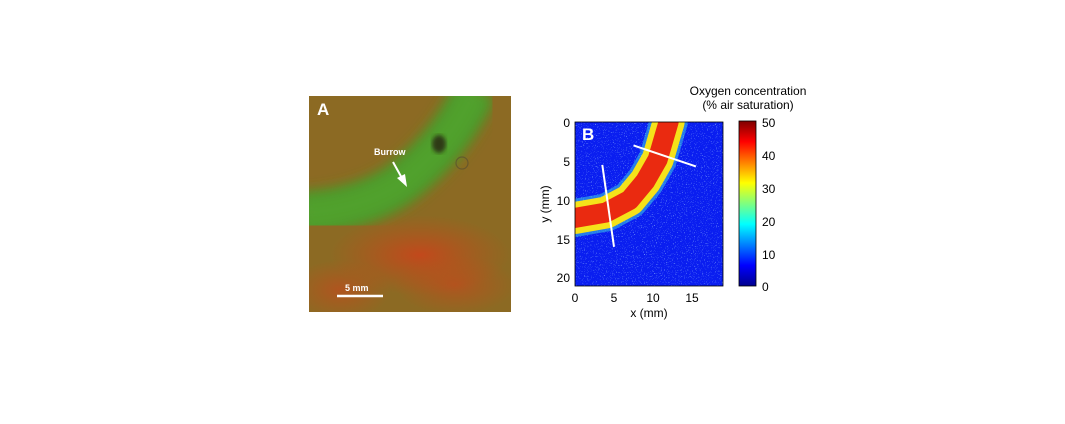 This screenshot has width=1065, height=424. What do you see at coordinates (635, 298) in the screenshot?
I see `x-axis-ticks: 0 5 10 15` at bounding box center [635, 298].